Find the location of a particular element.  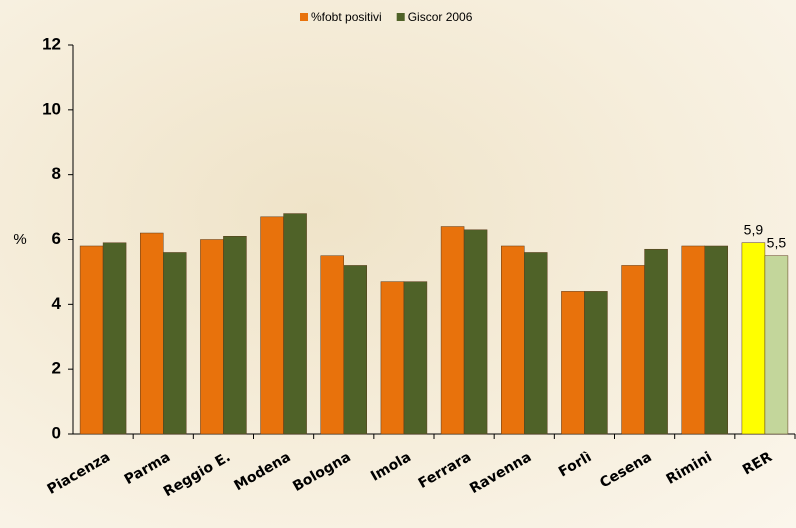

legend-label: %fobt positivi is located at coordinates (346, 17).